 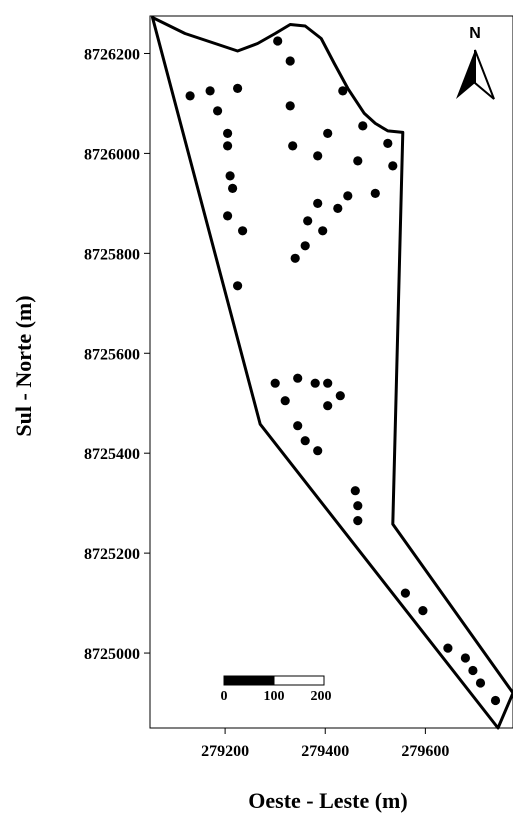 What do you see at coordinates (327, 800) in the screenshot?
I see `x-axis-title: Oeste - Leste (m)` at bounding box center [327, 800].